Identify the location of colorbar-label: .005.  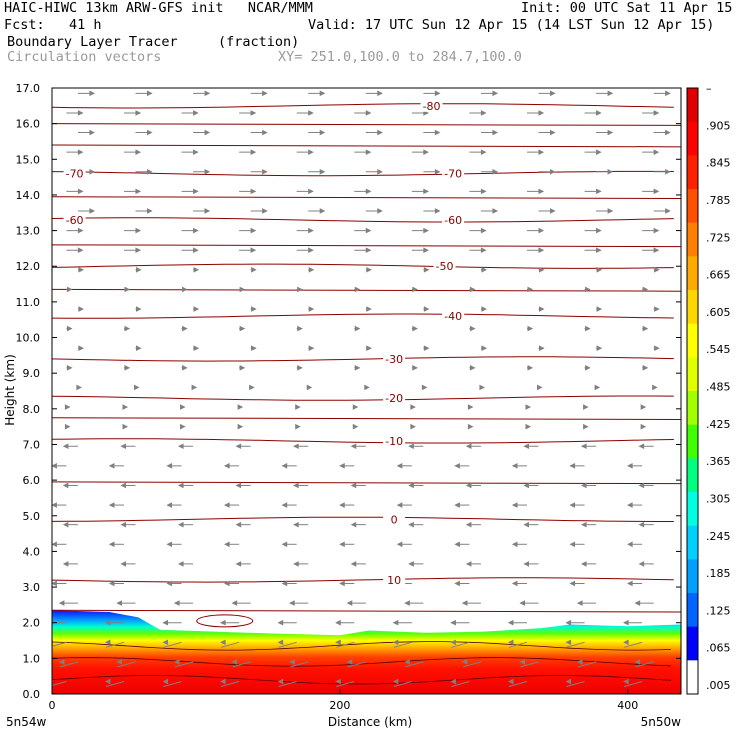
(718, 685).